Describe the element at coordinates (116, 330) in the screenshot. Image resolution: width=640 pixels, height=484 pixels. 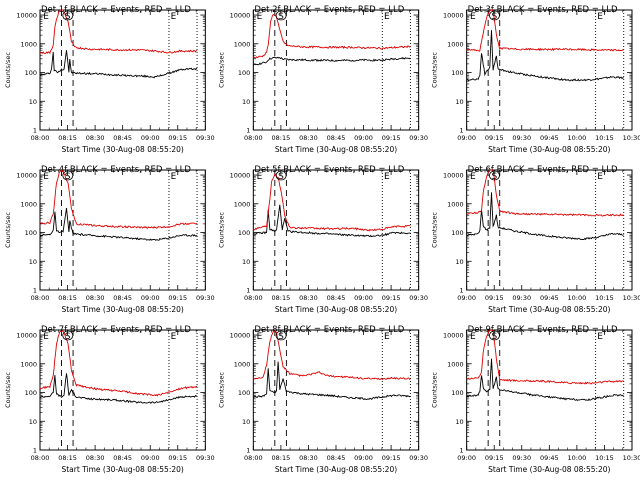
I see `chart-title: Det 7f BLACK = Events, RED = LLD` at that location.